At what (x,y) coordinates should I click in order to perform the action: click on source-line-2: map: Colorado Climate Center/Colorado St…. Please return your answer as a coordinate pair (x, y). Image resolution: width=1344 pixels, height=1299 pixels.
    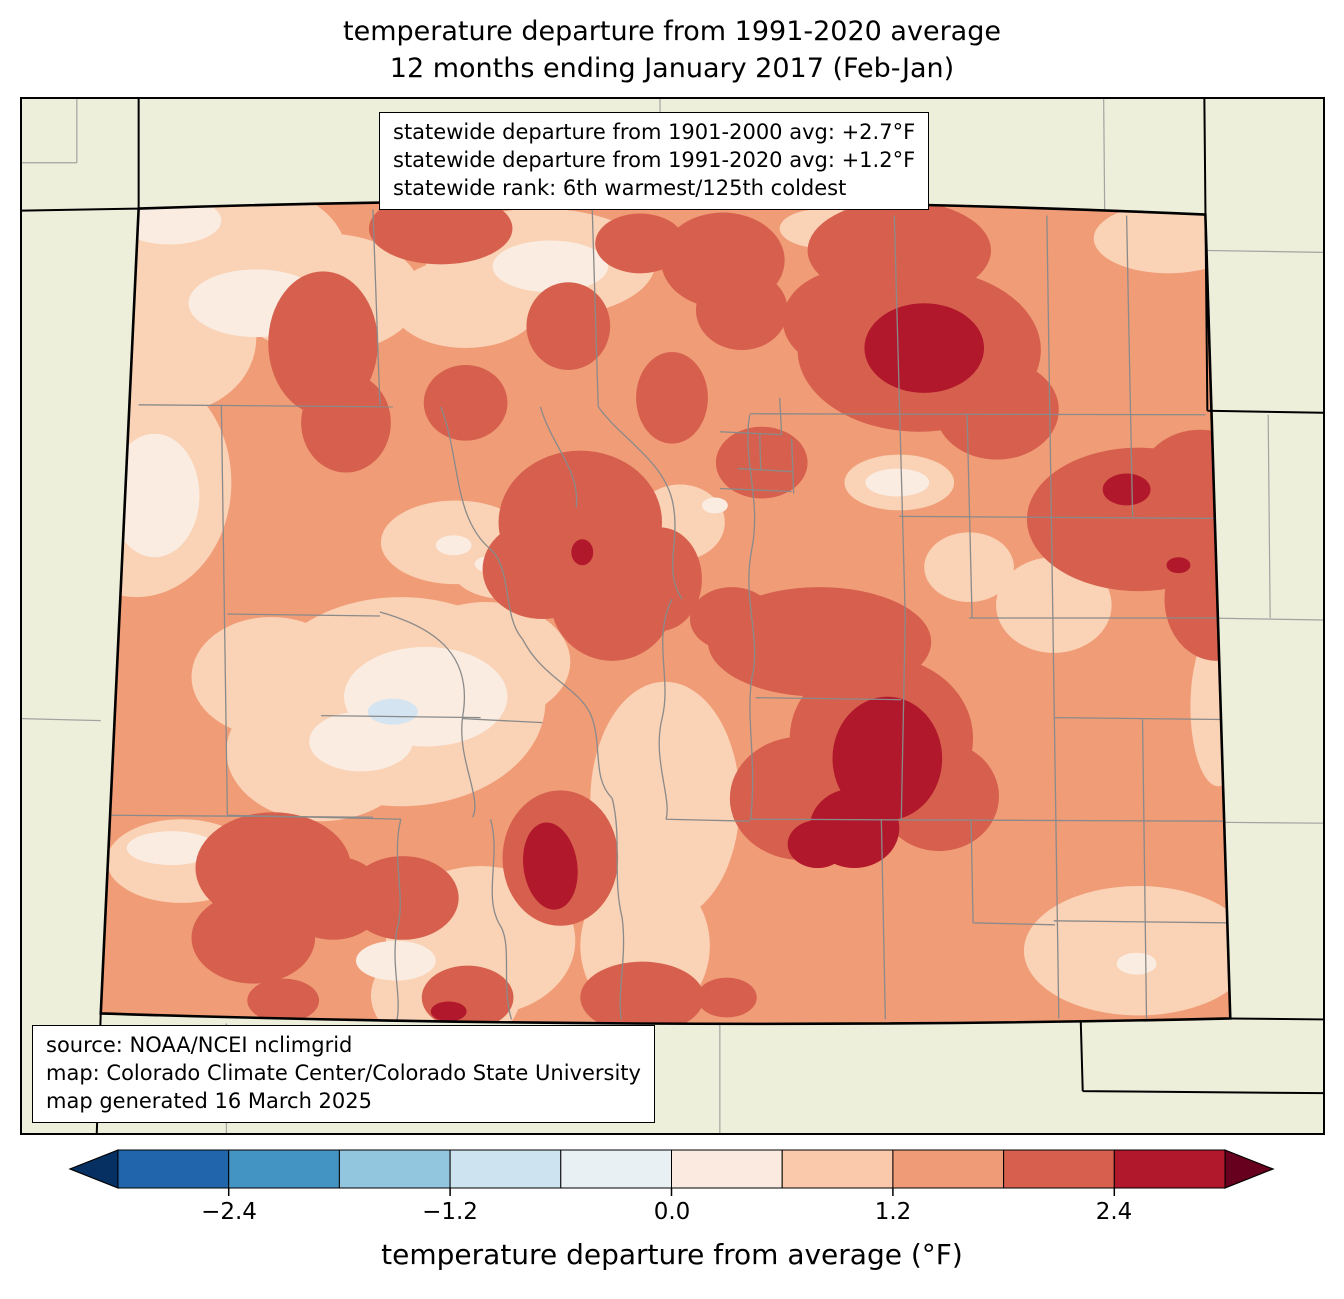
    Looking at the image, I should click on (343, 1073).